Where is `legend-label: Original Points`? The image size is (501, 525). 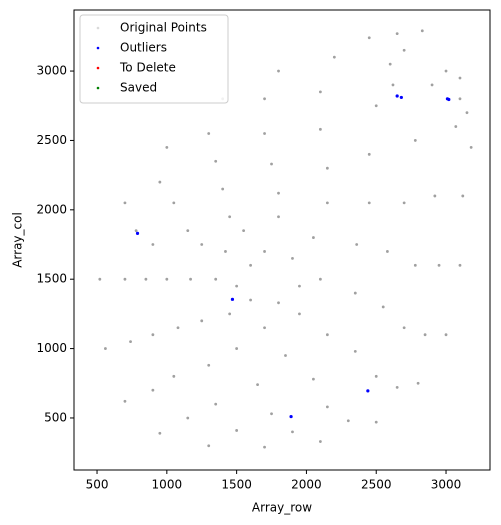
legend-label: Original Points is located at coordinates (163, 28).